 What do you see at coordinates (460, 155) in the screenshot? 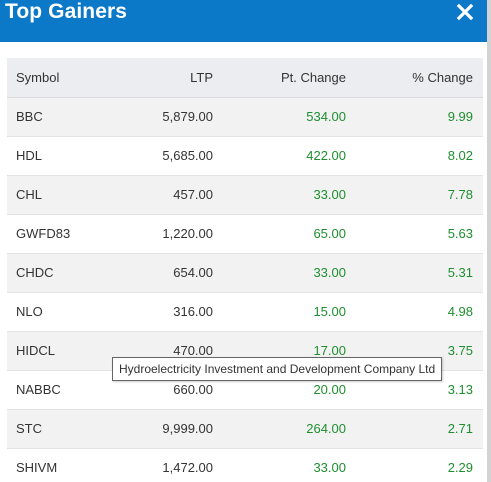
I see `pct-change-cell: 8.02` at bounding box center [460, 155].